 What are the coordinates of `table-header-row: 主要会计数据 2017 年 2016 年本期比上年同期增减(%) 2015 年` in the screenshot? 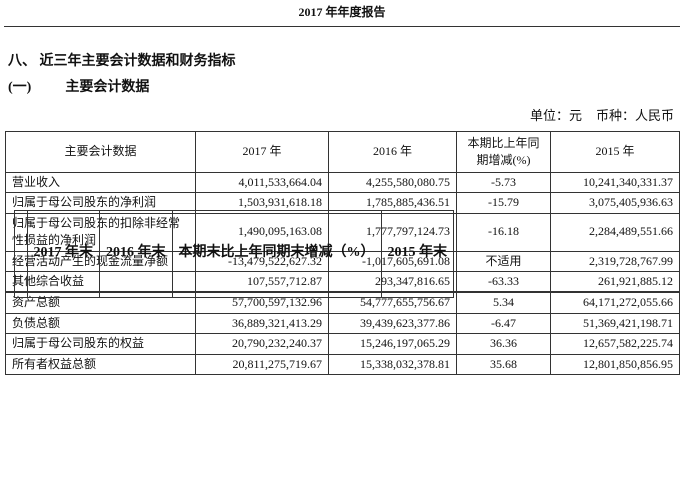 It's located at (342, 152).